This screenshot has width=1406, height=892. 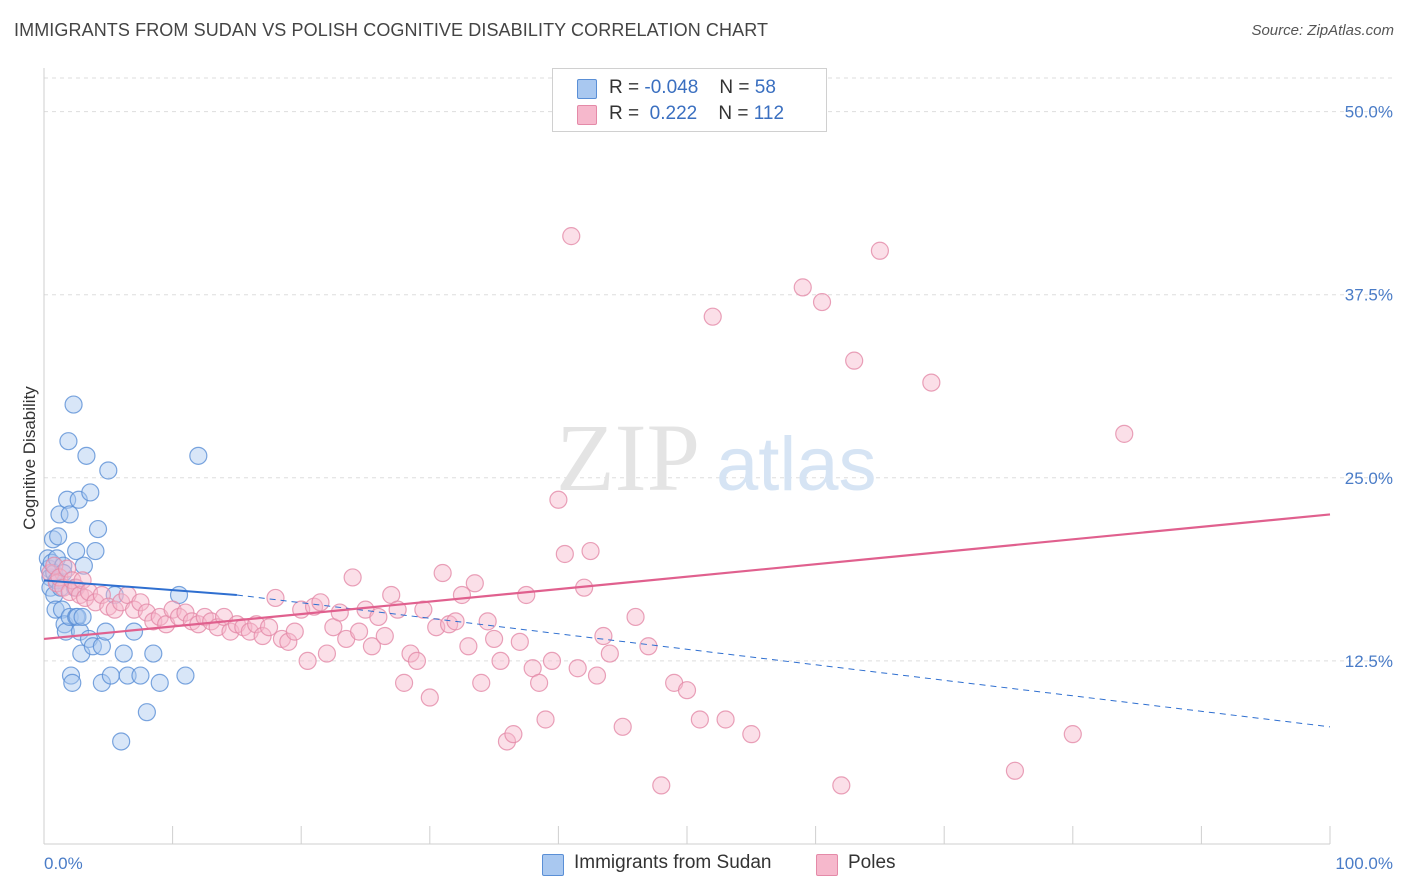 I want to click on y-axis-label: Cognitive Disability, so click(x=29, y=458).